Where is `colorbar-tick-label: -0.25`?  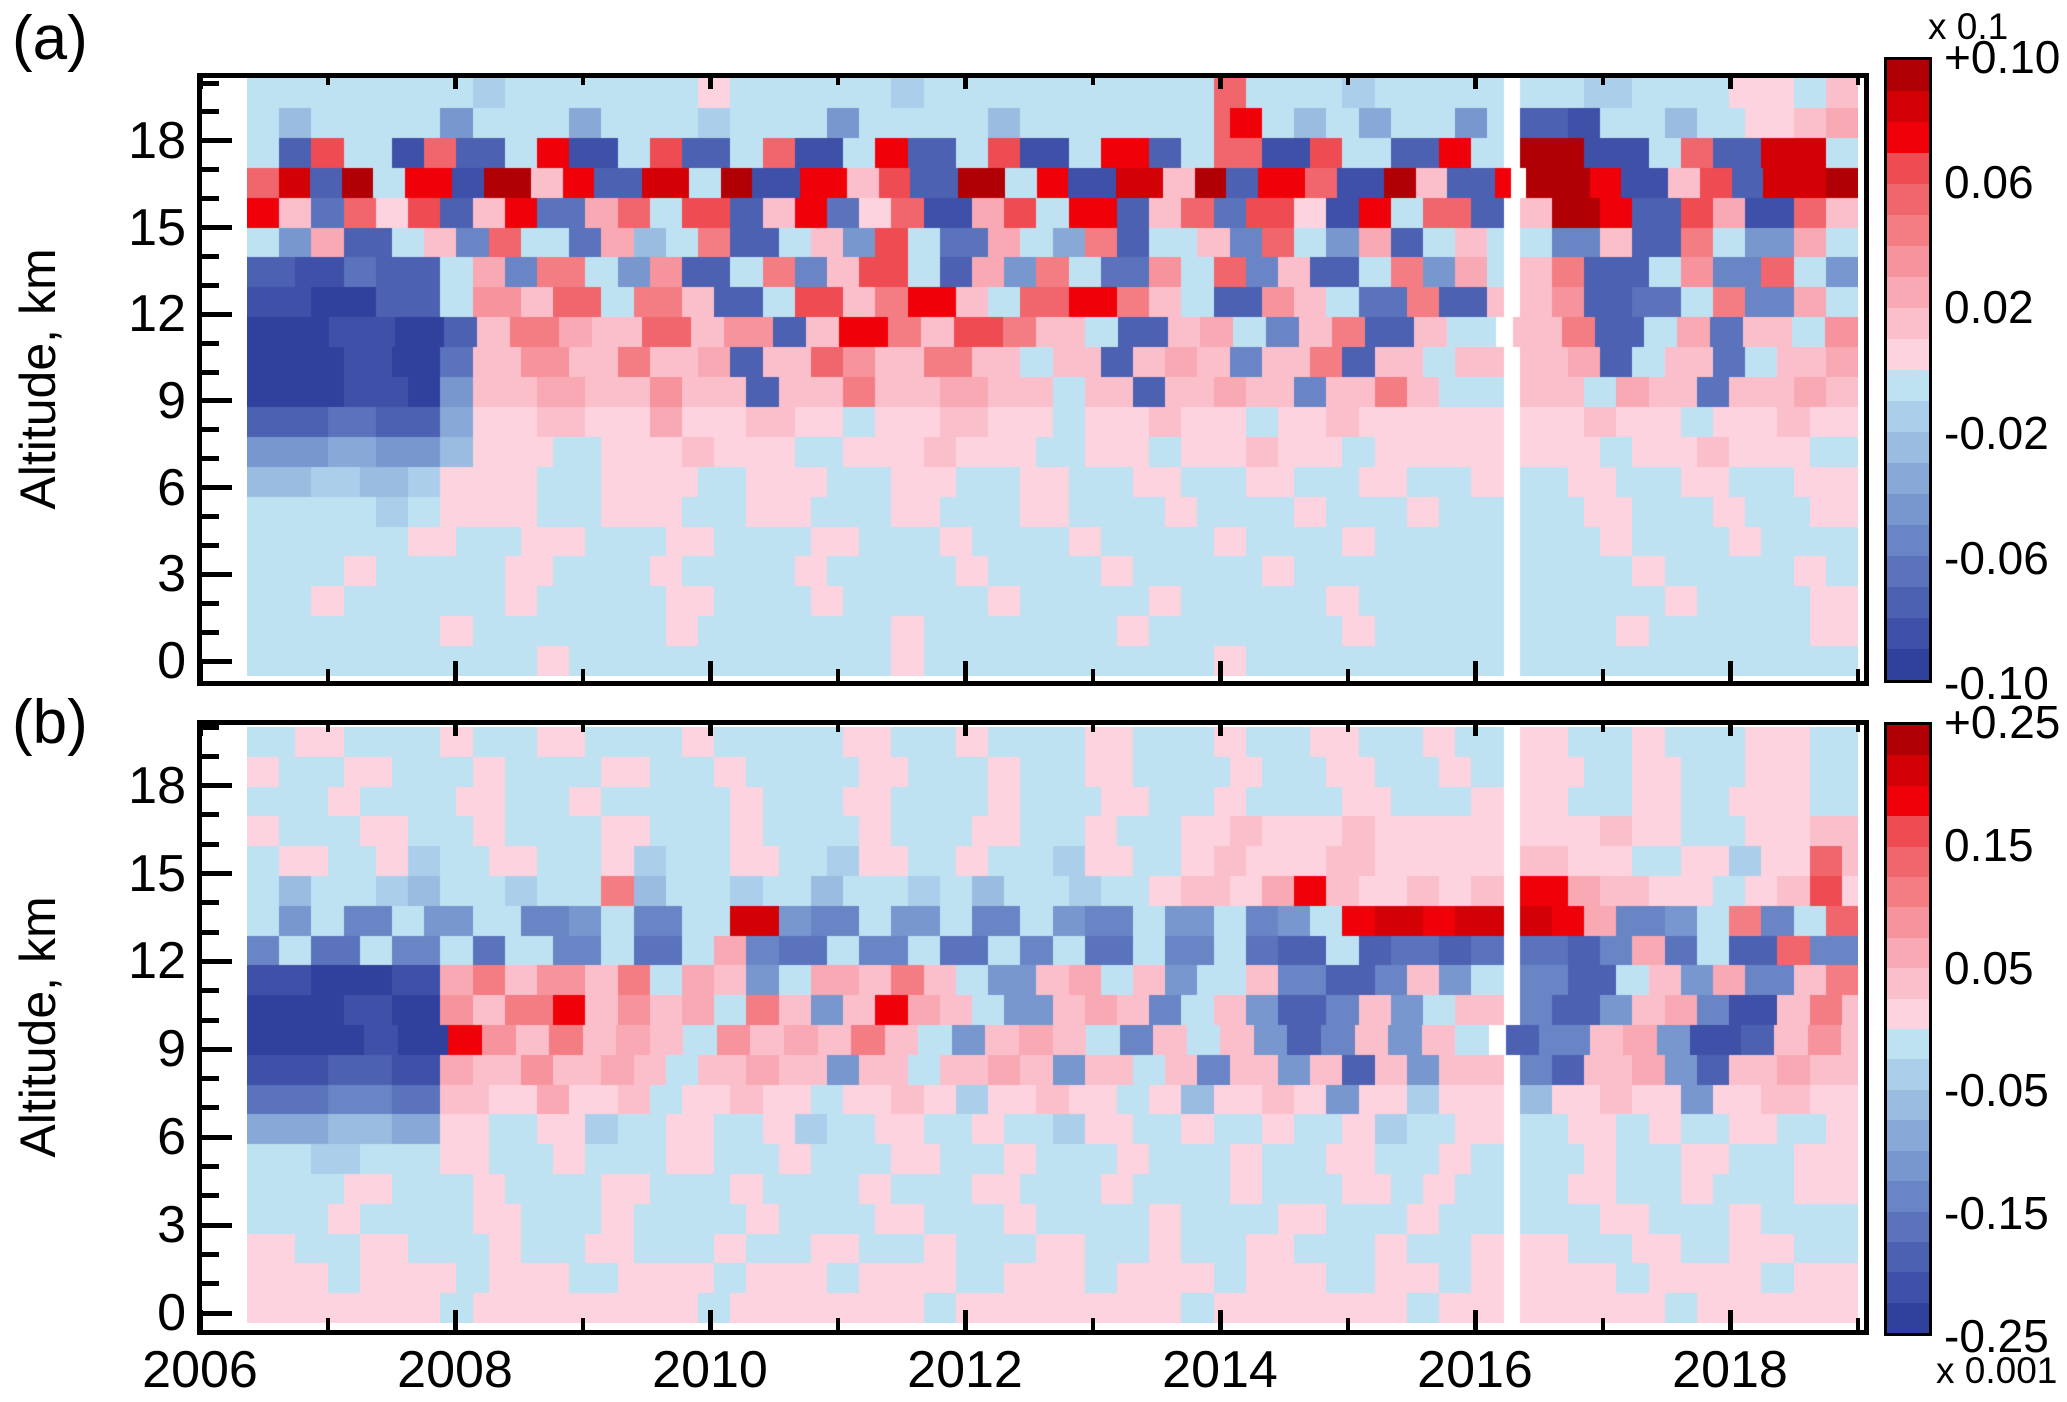 colorbar-tick-label: -0.25 is located at coordinates (1996, 1336).